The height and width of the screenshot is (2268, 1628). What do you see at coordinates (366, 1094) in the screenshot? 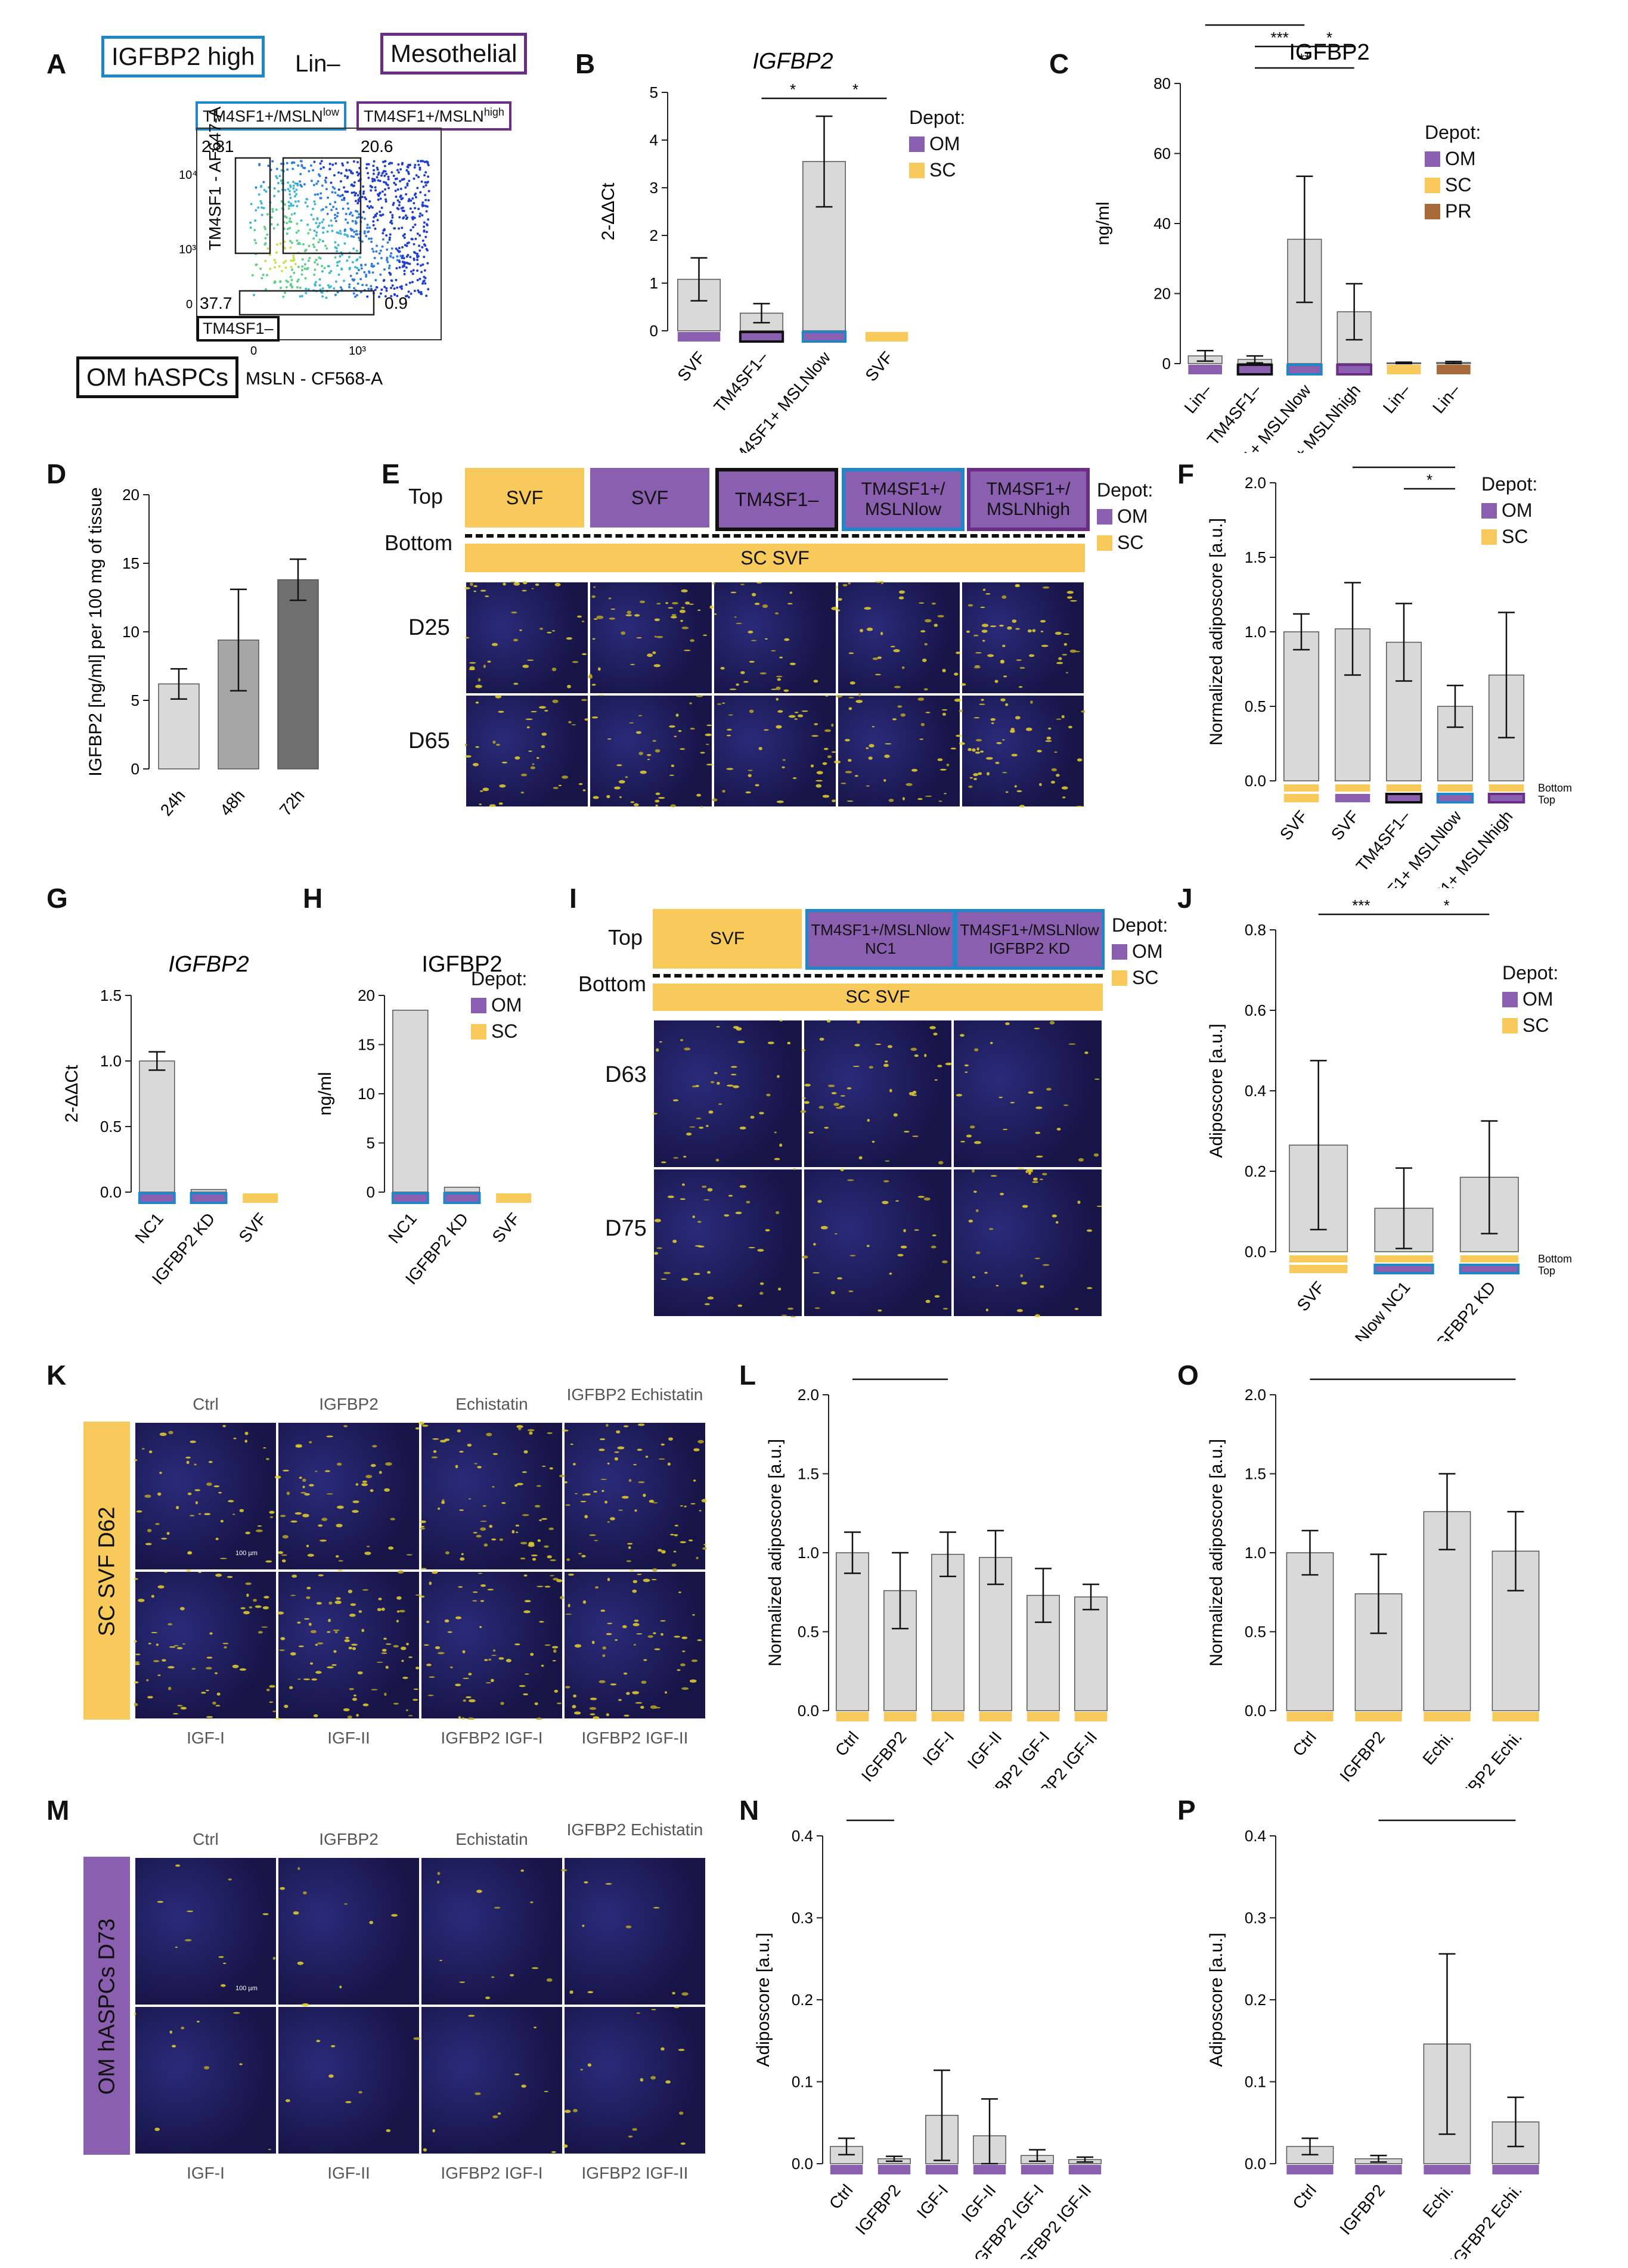
I see `y-tick-label: 10` at bounding box center [366, 1094].